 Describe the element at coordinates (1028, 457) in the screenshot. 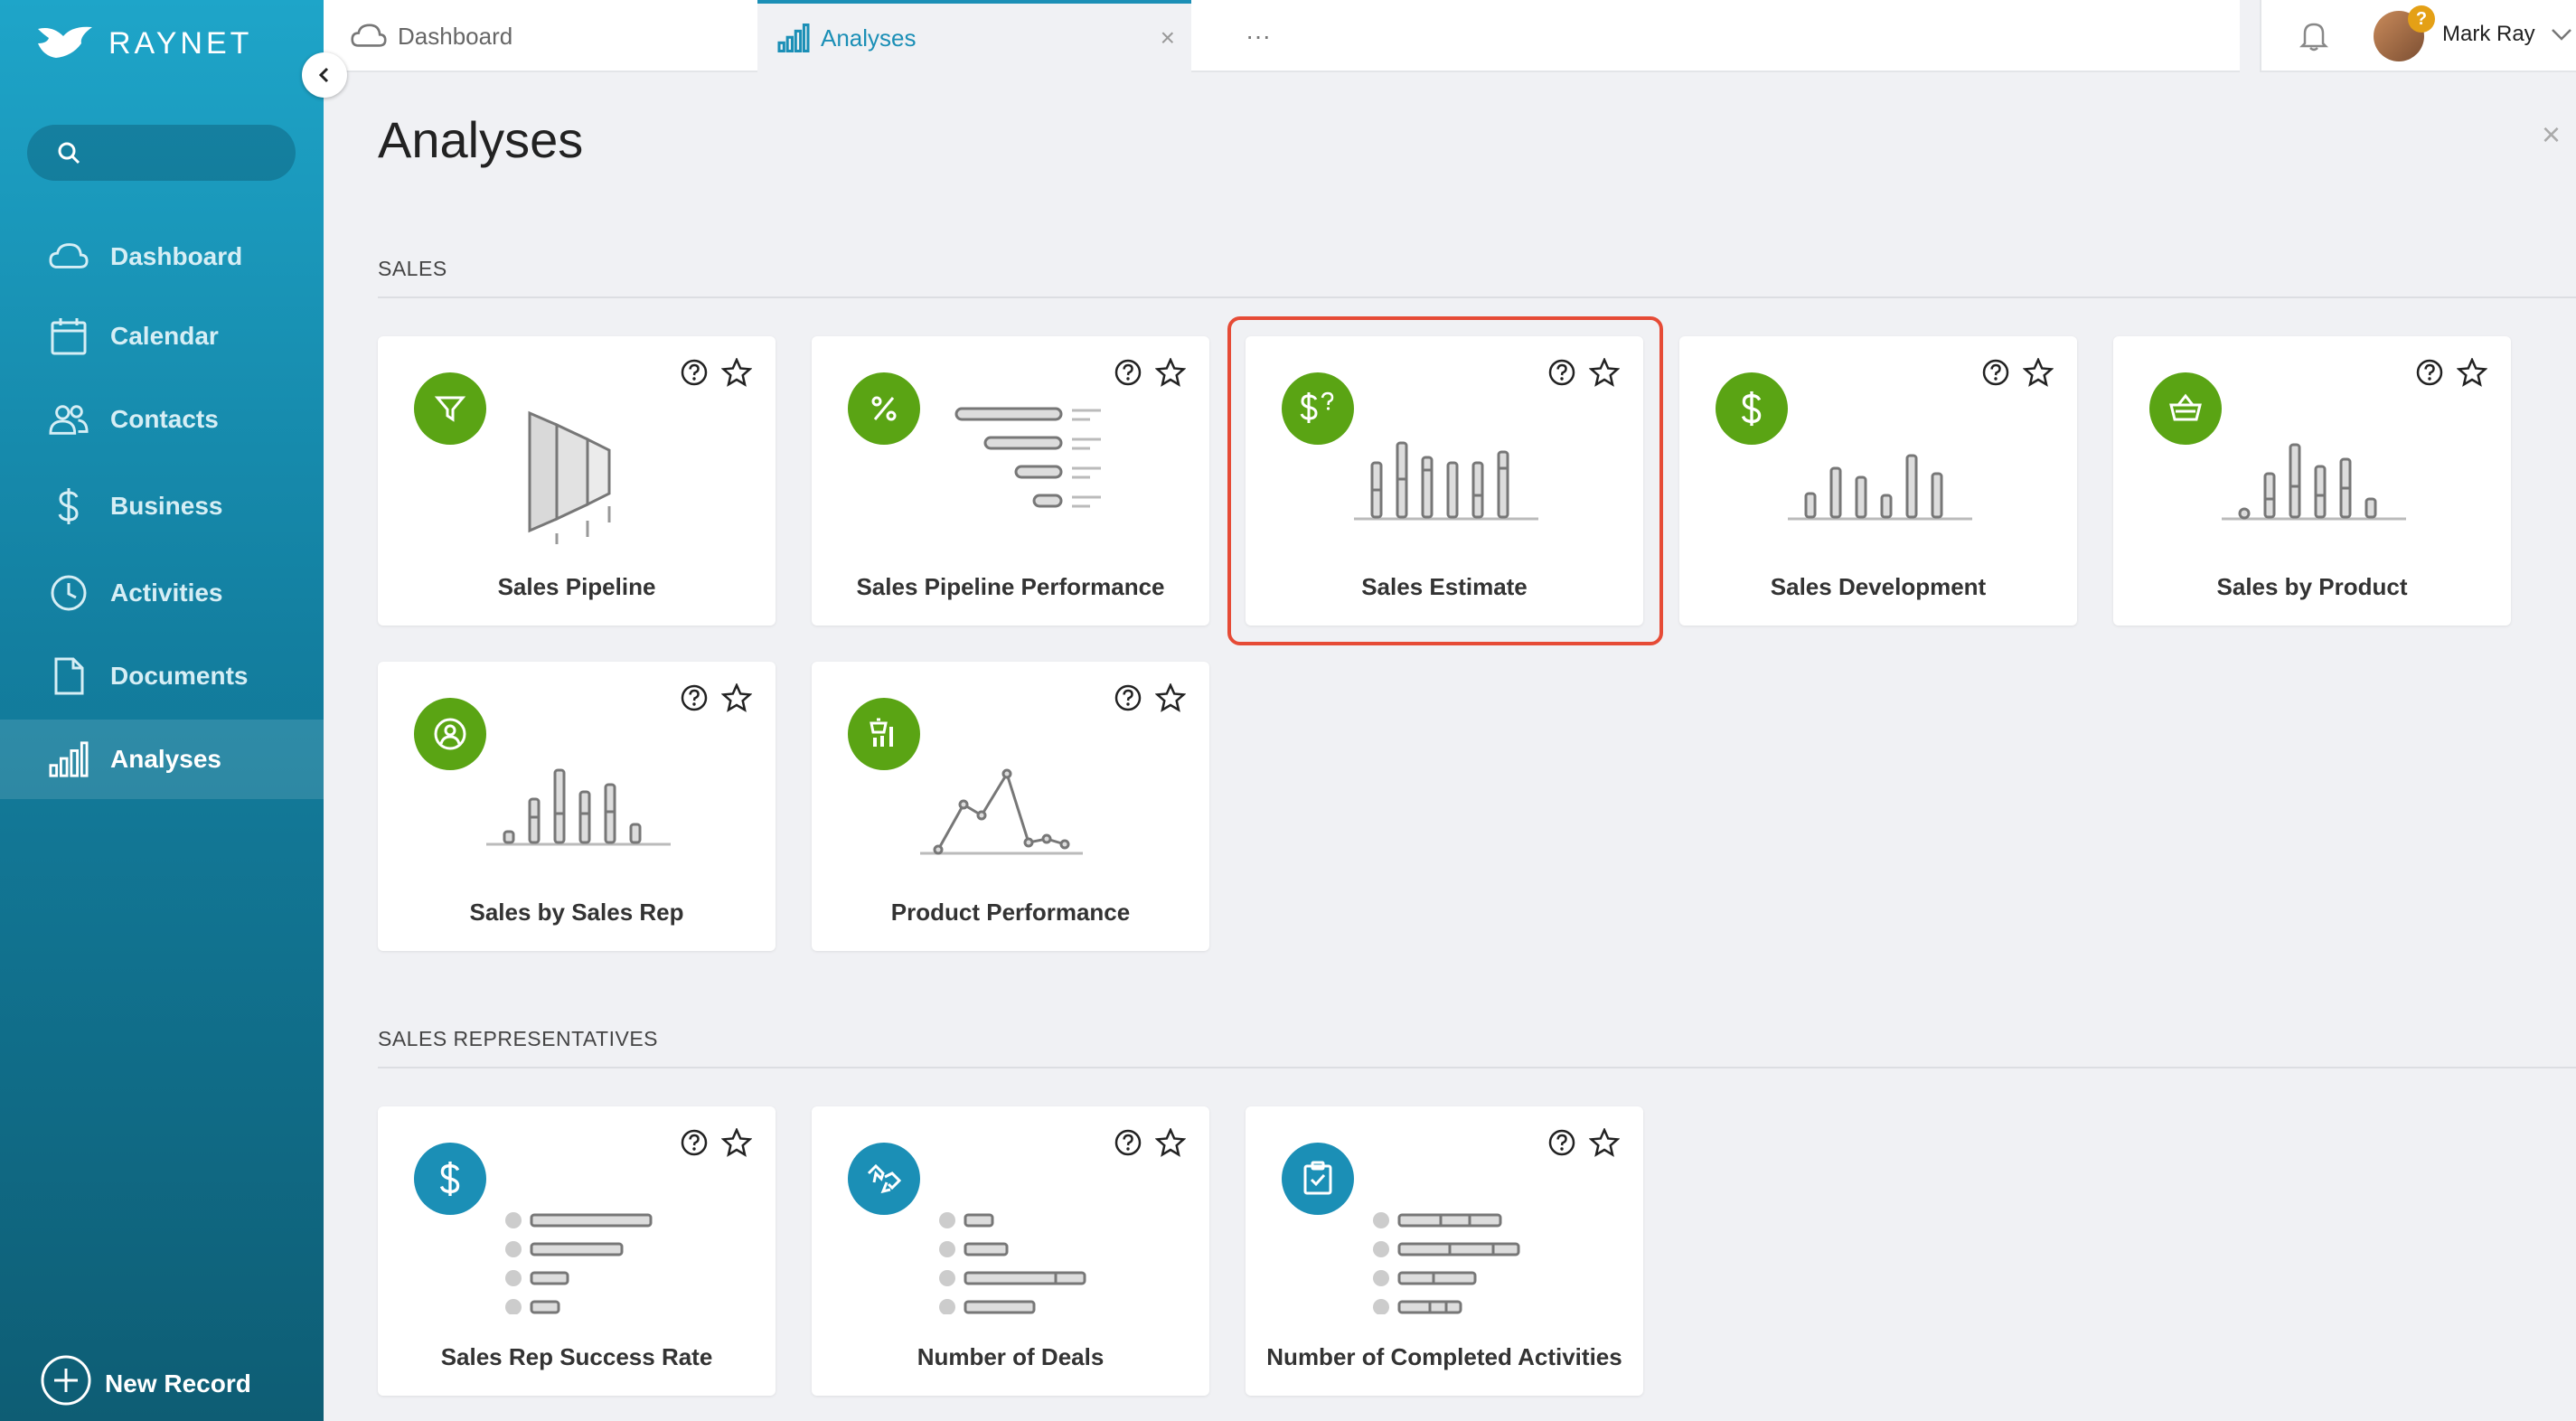

I see `bars-illustration` at that location.